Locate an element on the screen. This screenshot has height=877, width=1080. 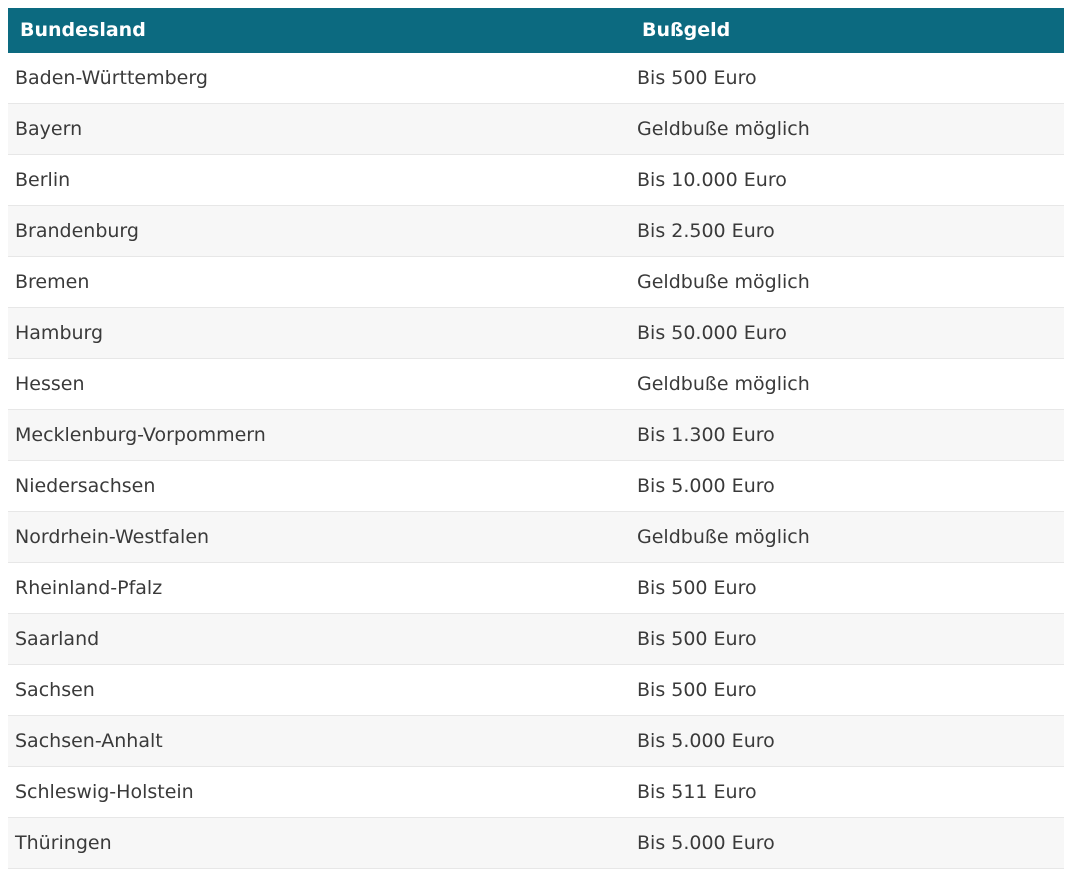
table-row: Sachsen-Anhalt Bis 5.000 Euro is located at coordinates (536, 741).